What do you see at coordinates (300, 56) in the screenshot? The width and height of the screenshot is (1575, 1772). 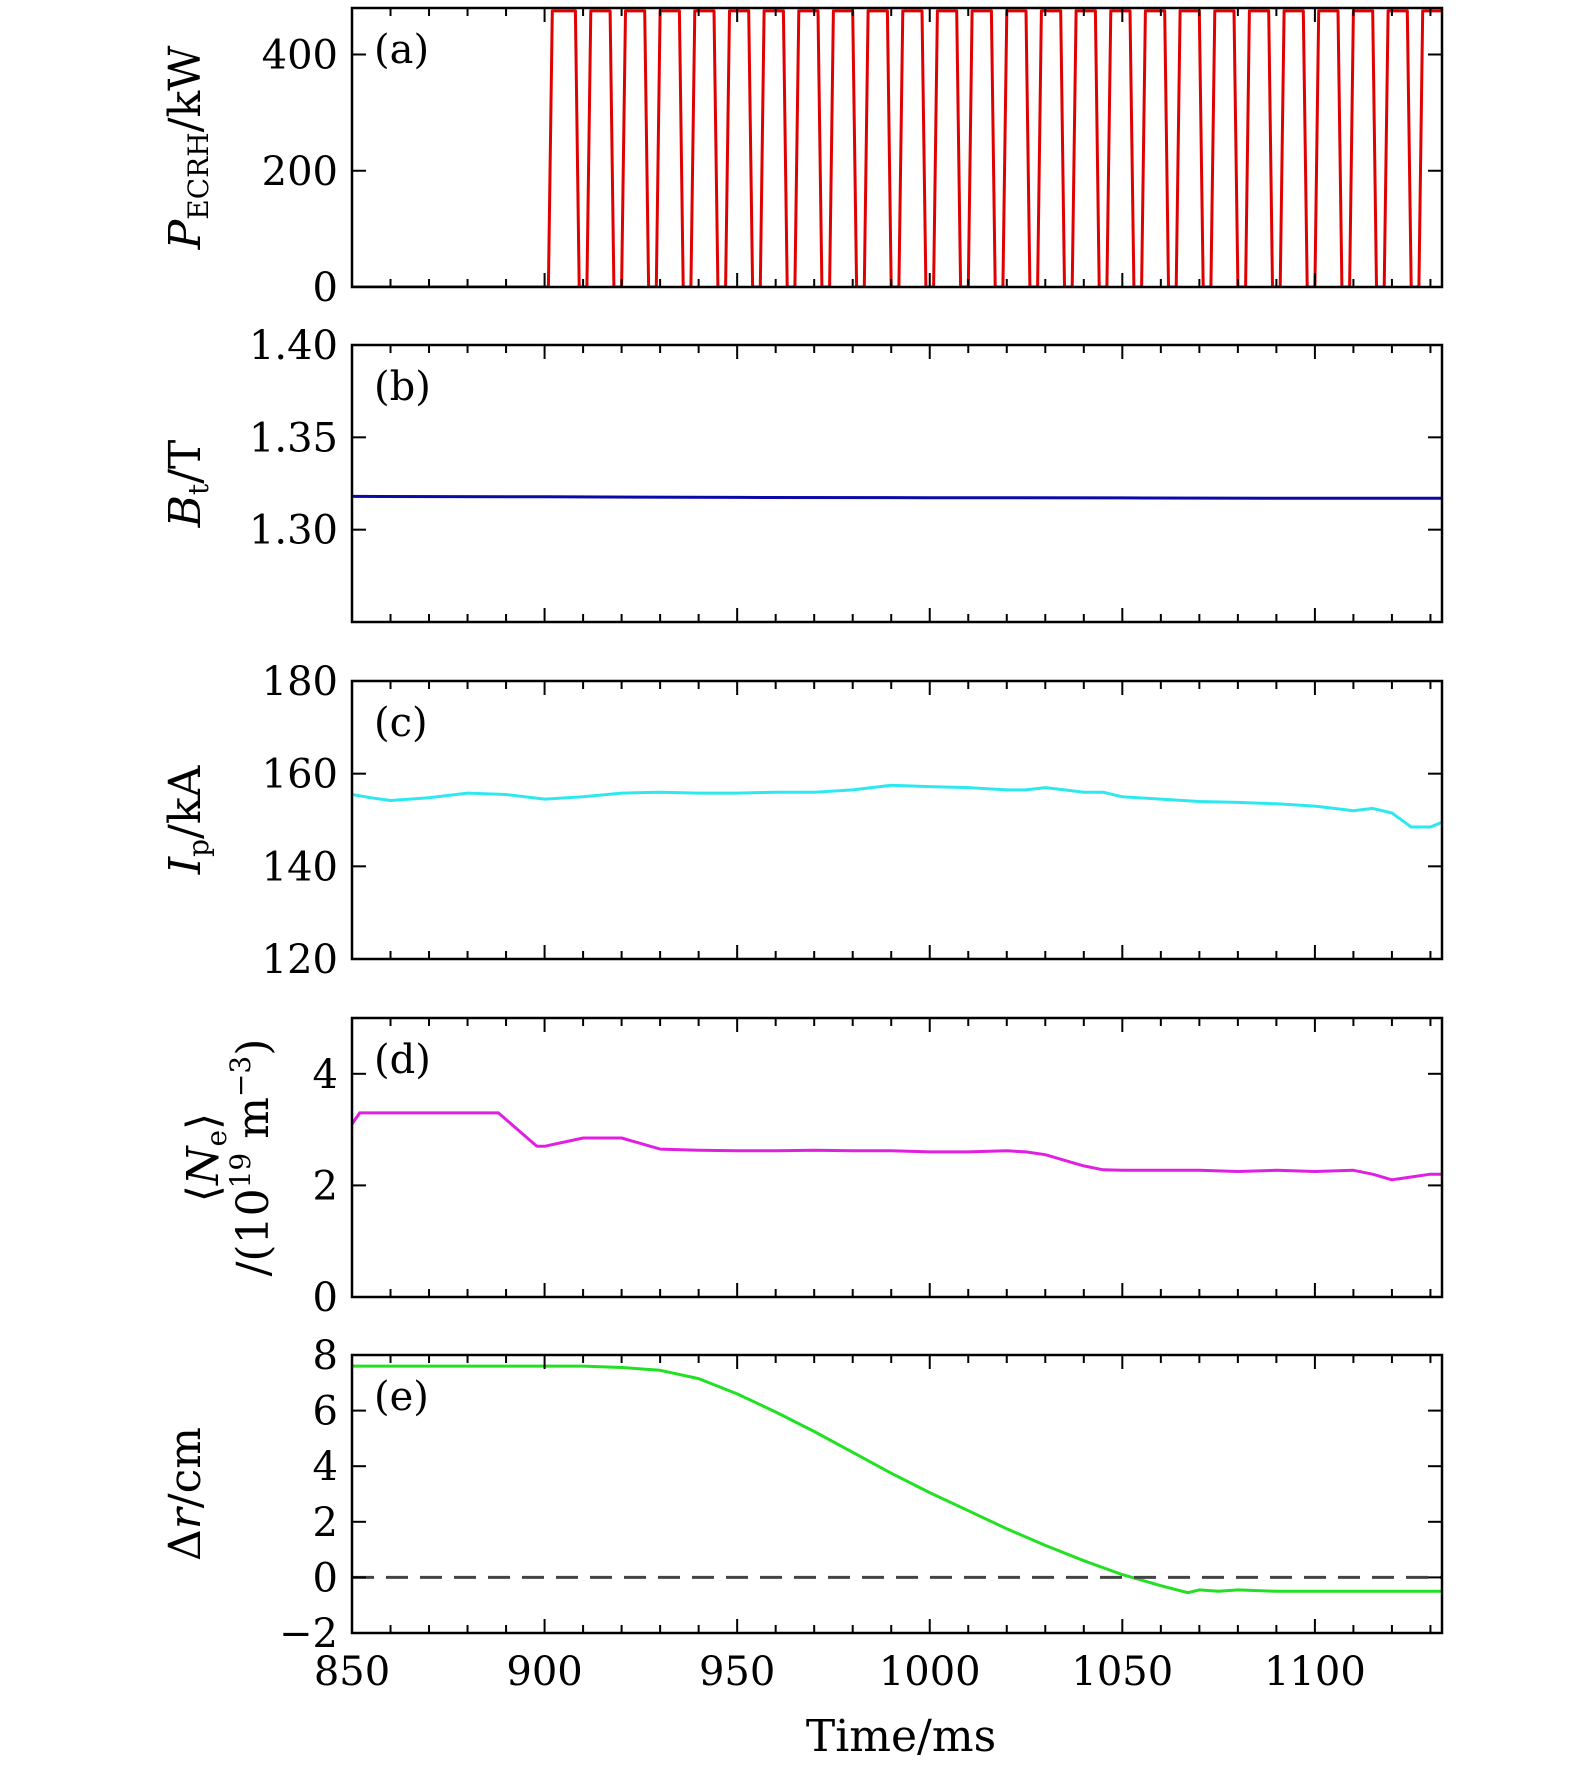 I see `y-tick-label: 400` at bounding box center [300, 56].